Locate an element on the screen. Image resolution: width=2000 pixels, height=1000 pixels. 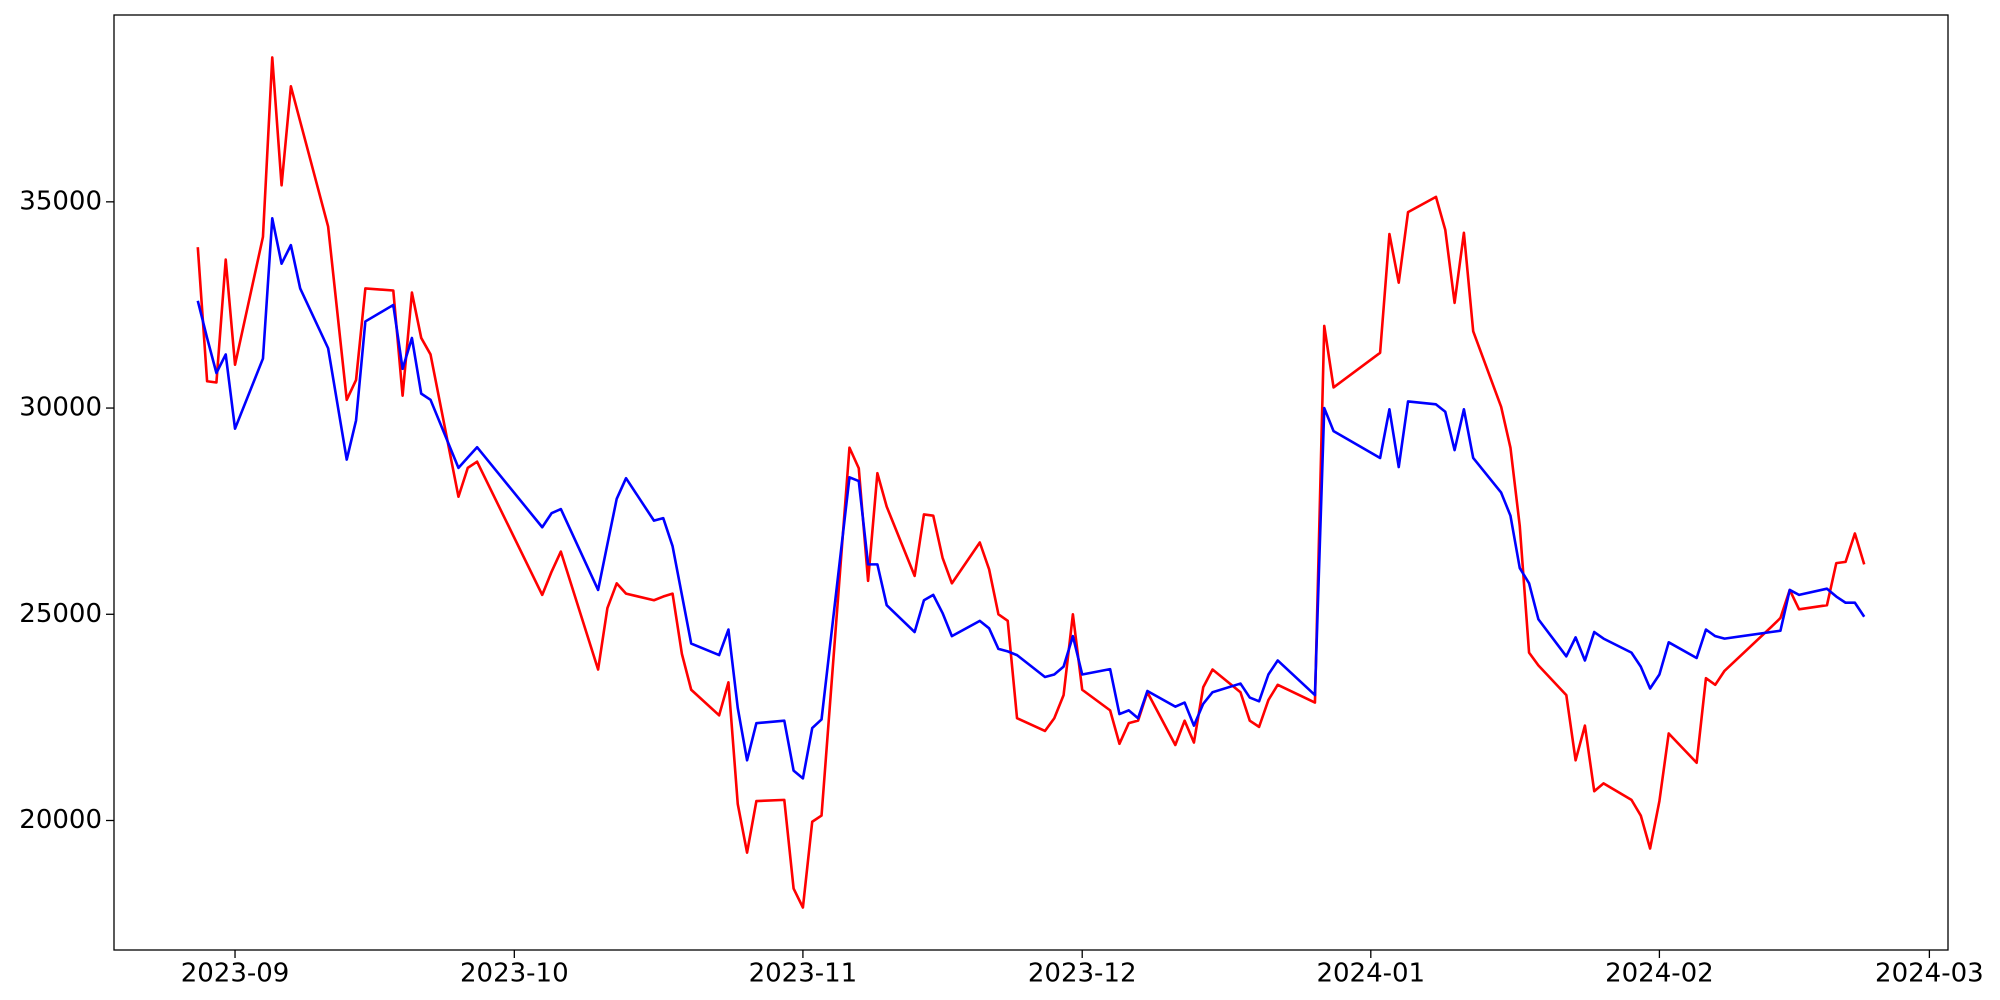
x-tick-label: 2024-01 is located at coordinates (1370, 974).